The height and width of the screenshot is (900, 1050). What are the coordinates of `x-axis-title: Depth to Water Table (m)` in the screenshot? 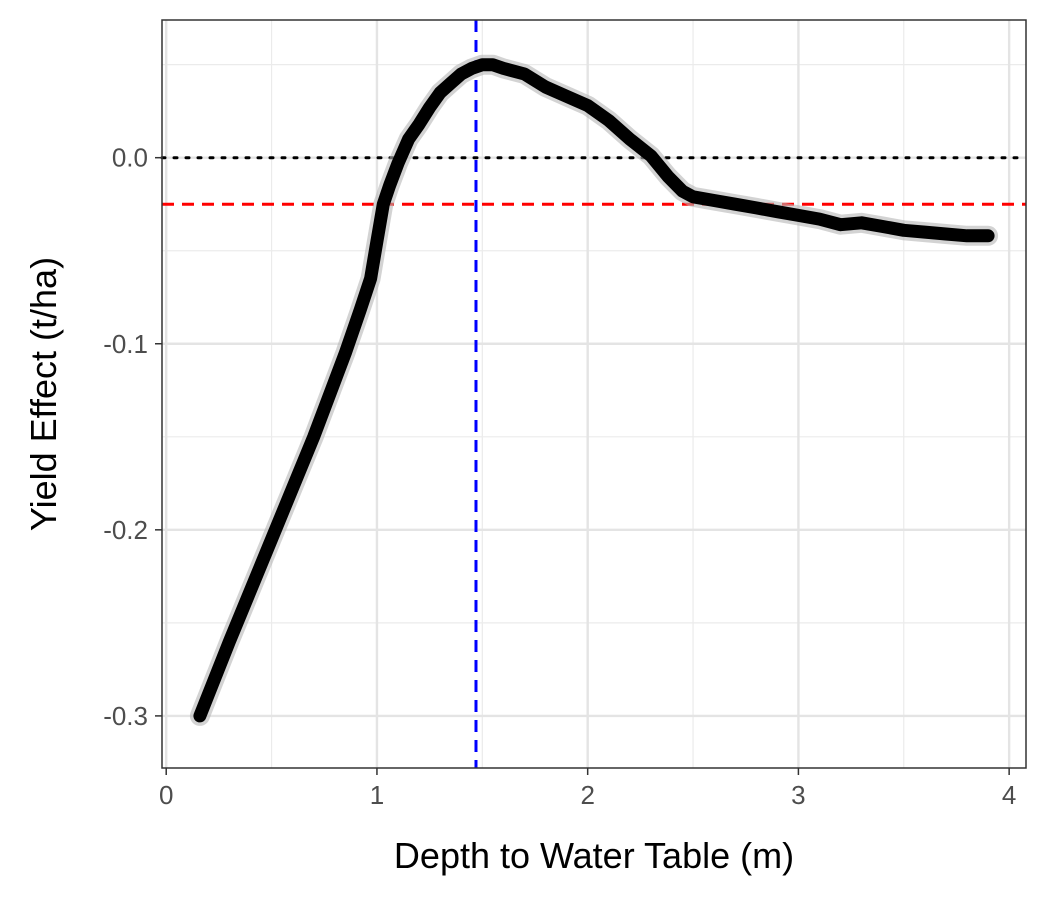 It's located at (594, 855).